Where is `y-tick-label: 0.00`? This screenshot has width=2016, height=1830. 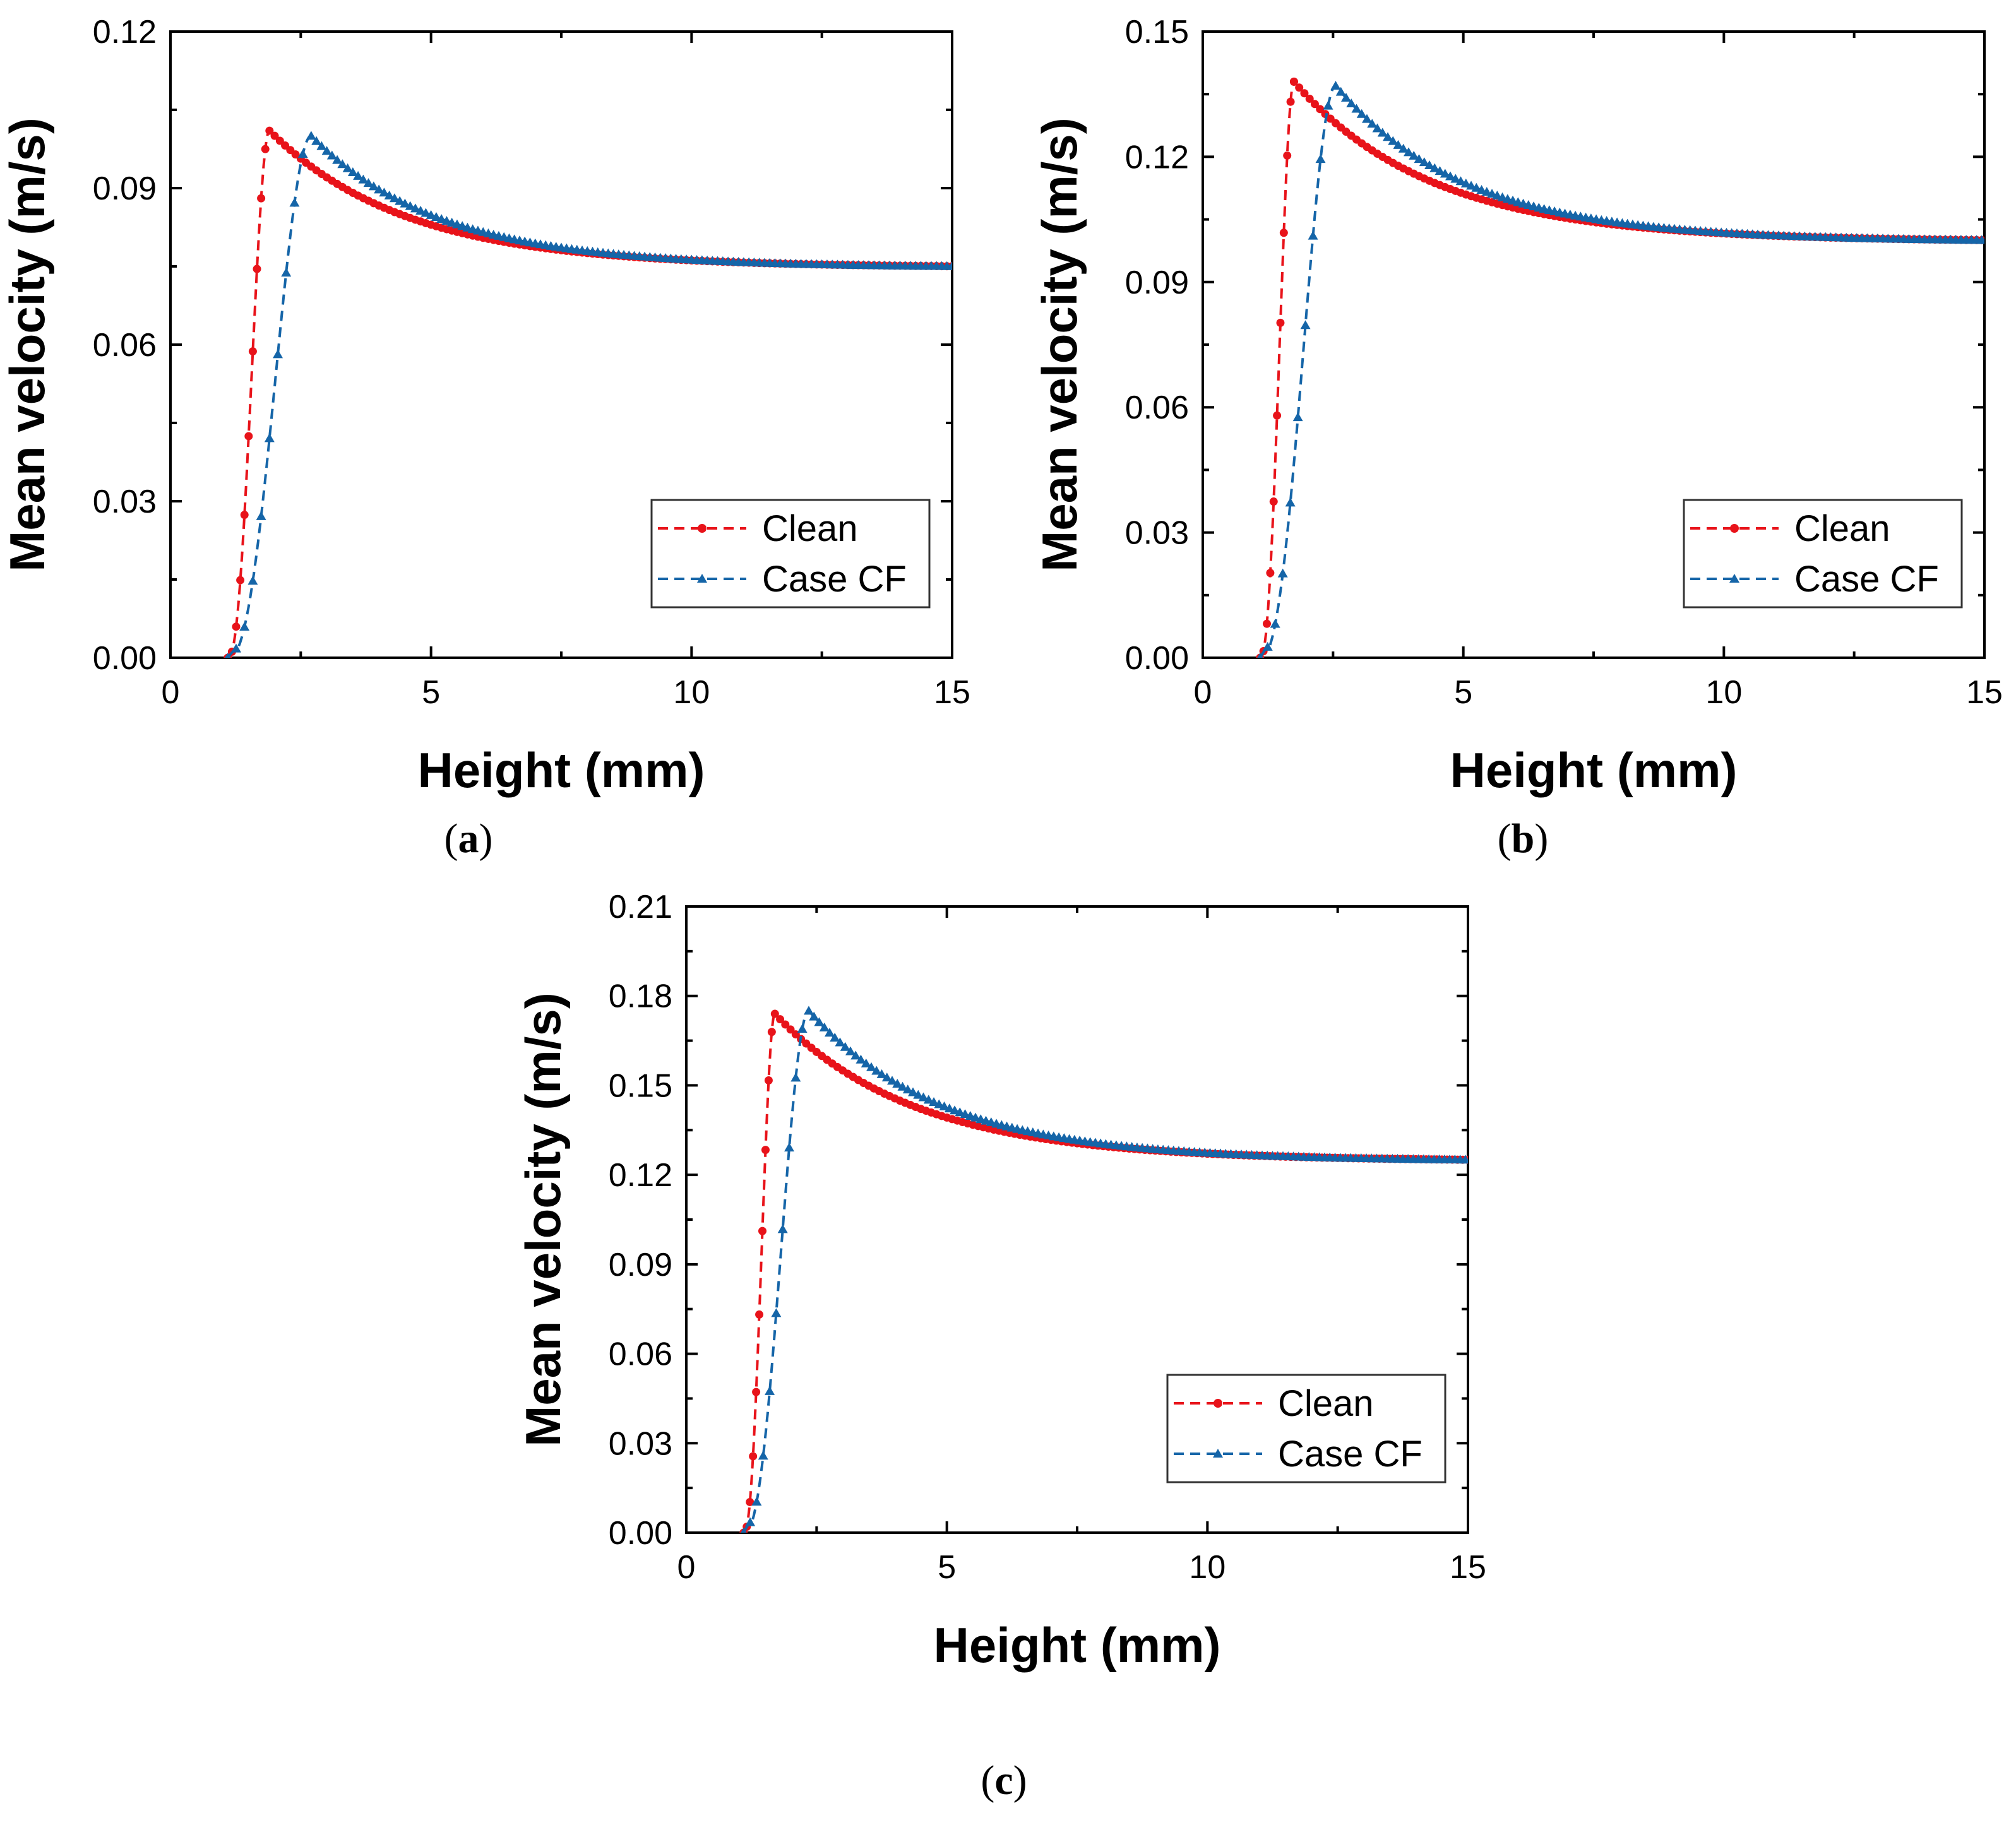
y-tick-label: 0.00 is located at coordinates (1157, 658).